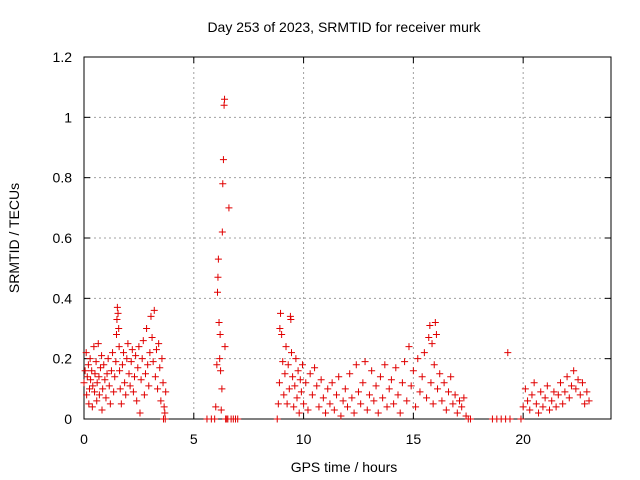  Describe the element at coordinates (68, 117) in the screenshot. I see `y-tick-label: 1` at that location.